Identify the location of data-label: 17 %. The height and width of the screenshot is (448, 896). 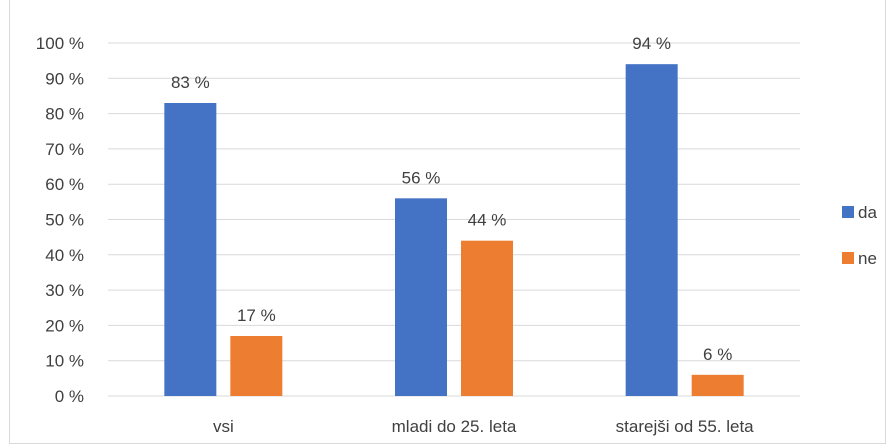
(256, 315).